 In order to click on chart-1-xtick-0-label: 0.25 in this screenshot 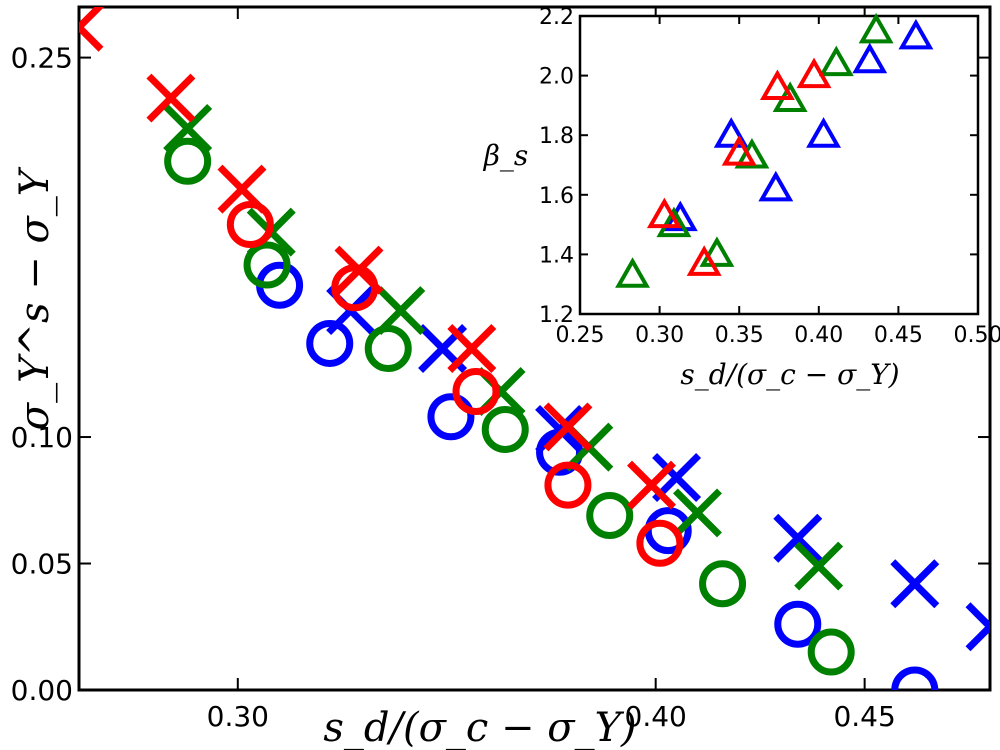, I will do `click(580, 335)`.